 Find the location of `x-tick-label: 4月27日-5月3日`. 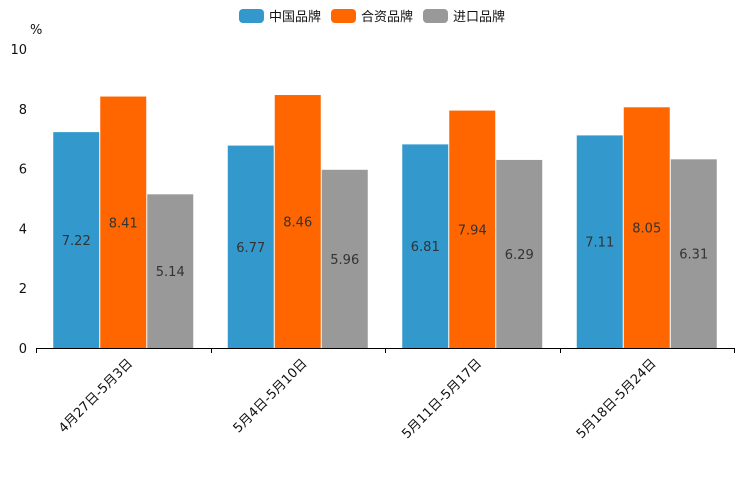

x-tick-label: 4月27日-5月3日 is located at coordinates (96, 396).